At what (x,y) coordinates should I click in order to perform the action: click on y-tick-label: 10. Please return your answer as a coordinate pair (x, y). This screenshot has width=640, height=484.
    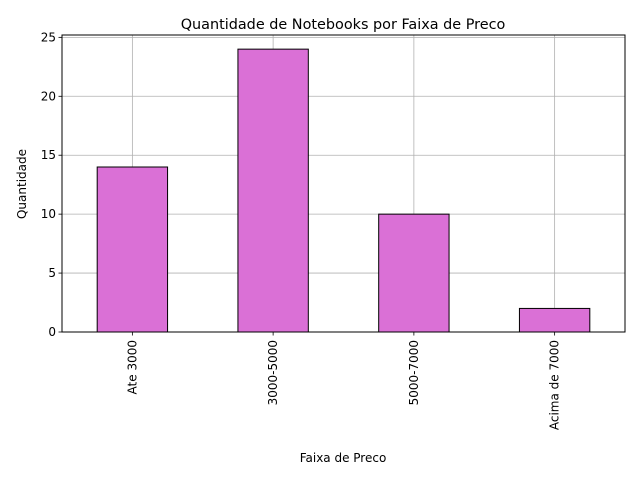
    Looking at the image, I should click on (48, 214).